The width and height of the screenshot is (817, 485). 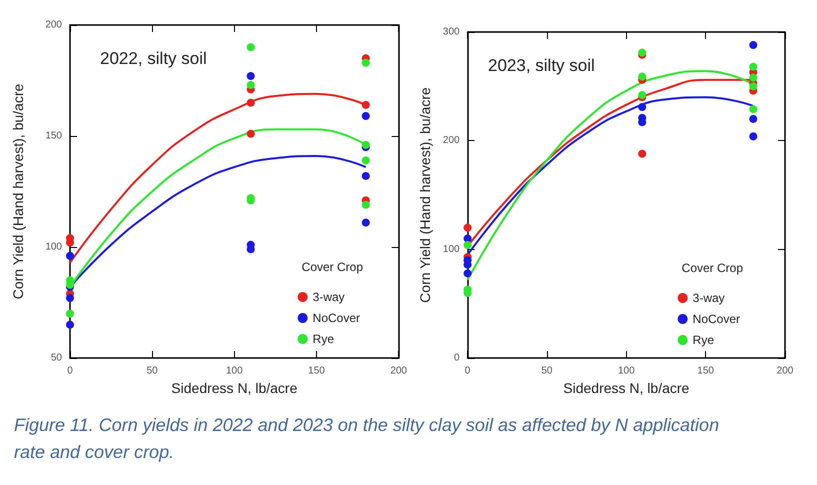 I want to click on y-tick-label: 50, so click(x=56, y=358).